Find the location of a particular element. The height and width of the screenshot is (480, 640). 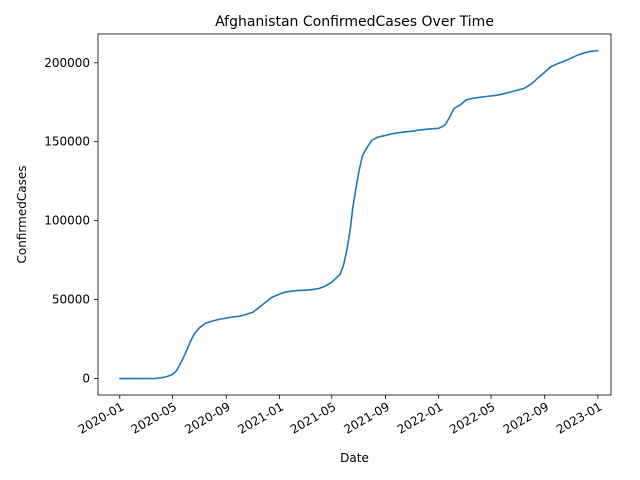

y-tick-label: 0 is located at coordinates (86, 379).